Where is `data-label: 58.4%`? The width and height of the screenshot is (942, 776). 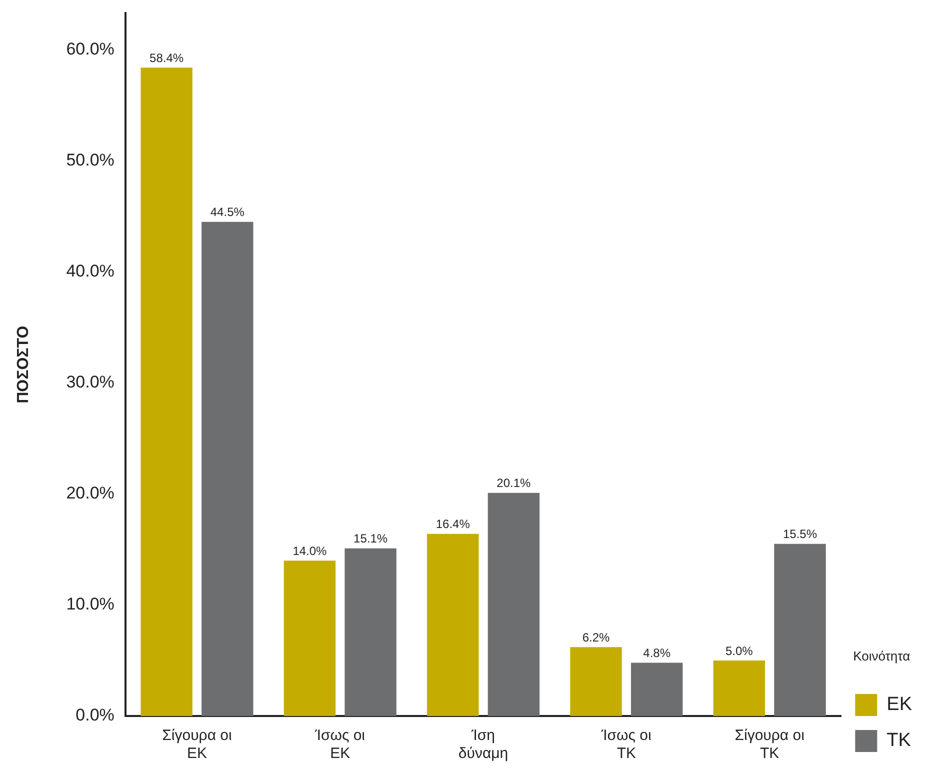
data-label: 58.4% is located at coordinates (167, 57).